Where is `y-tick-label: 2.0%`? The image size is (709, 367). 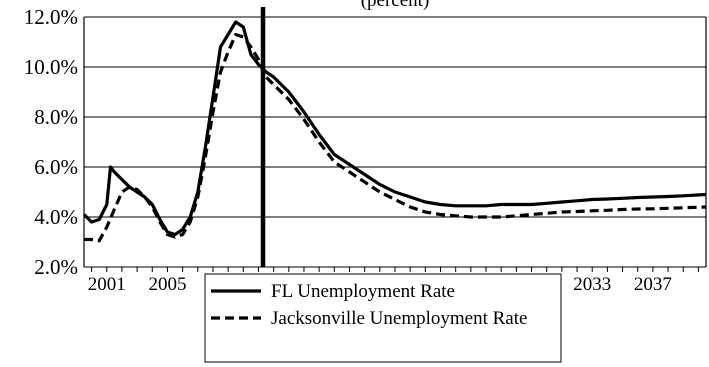 y-tick-label: 2.0% is located at coordinates (56, 267).